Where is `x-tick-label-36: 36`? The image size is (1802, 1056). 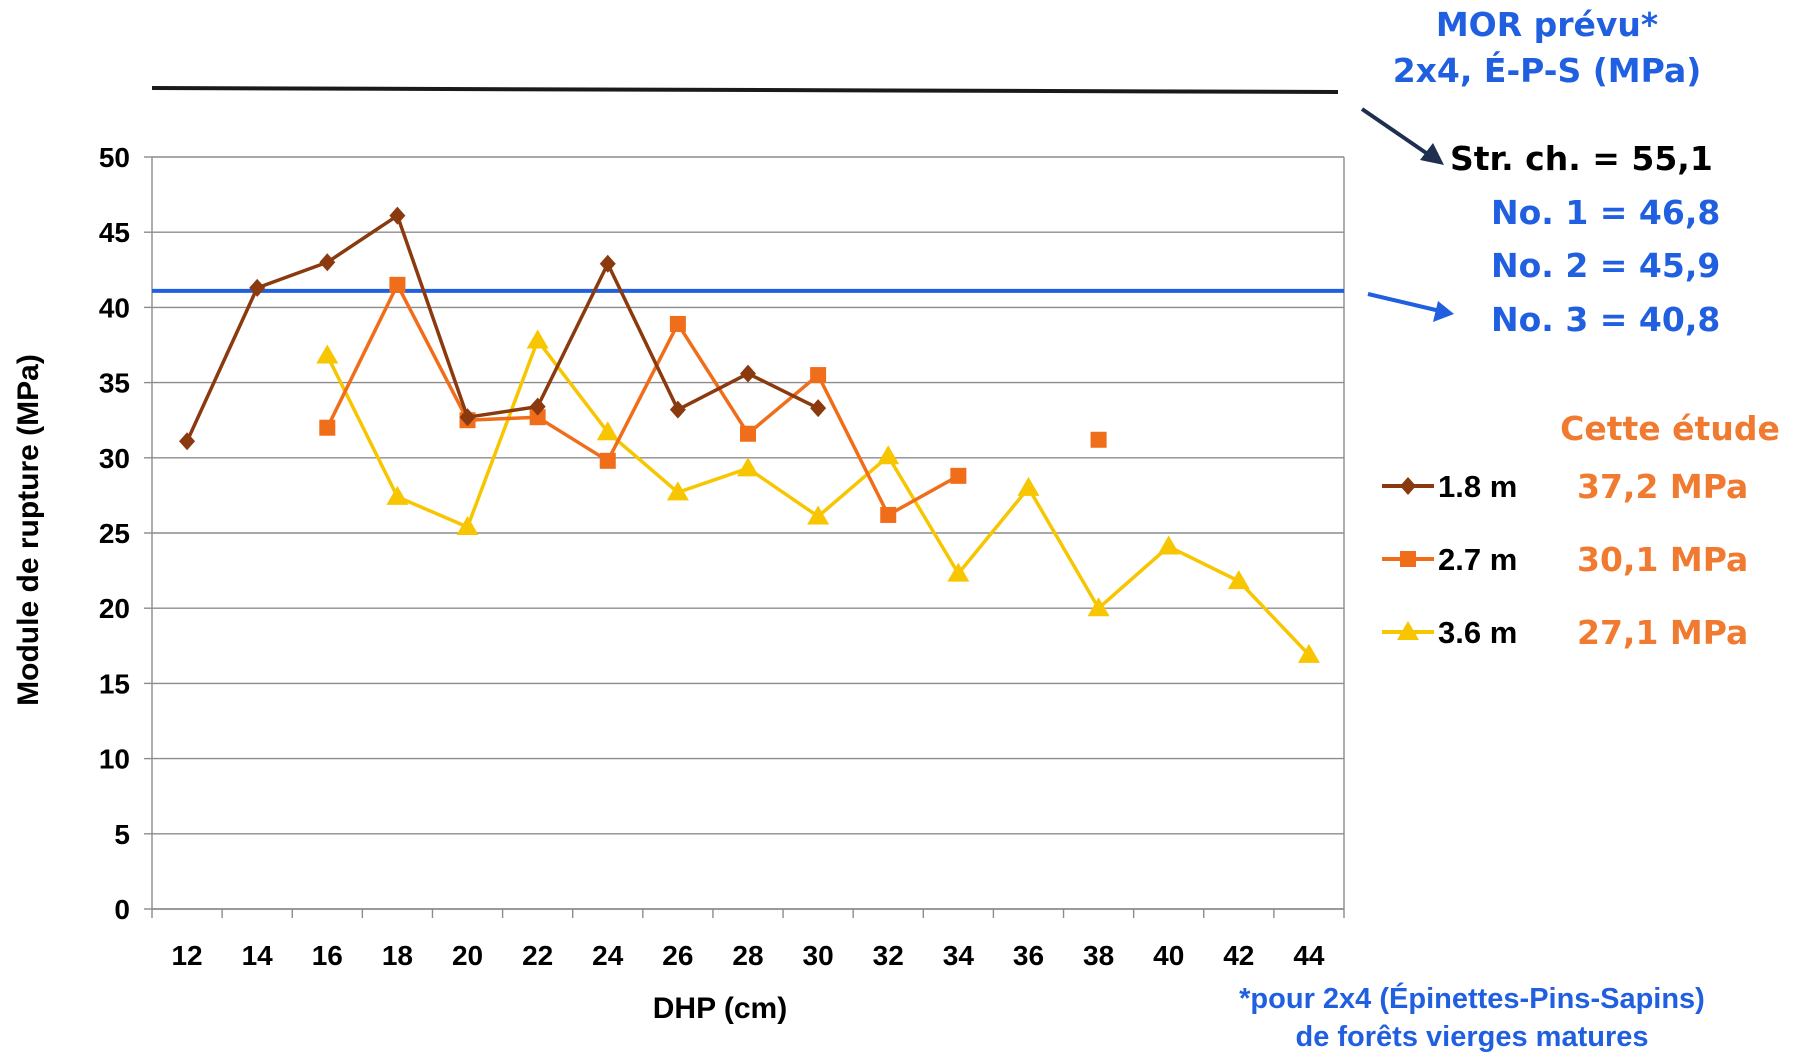 x-tick-label-36: 36 is located at coordinates (1028, 955).